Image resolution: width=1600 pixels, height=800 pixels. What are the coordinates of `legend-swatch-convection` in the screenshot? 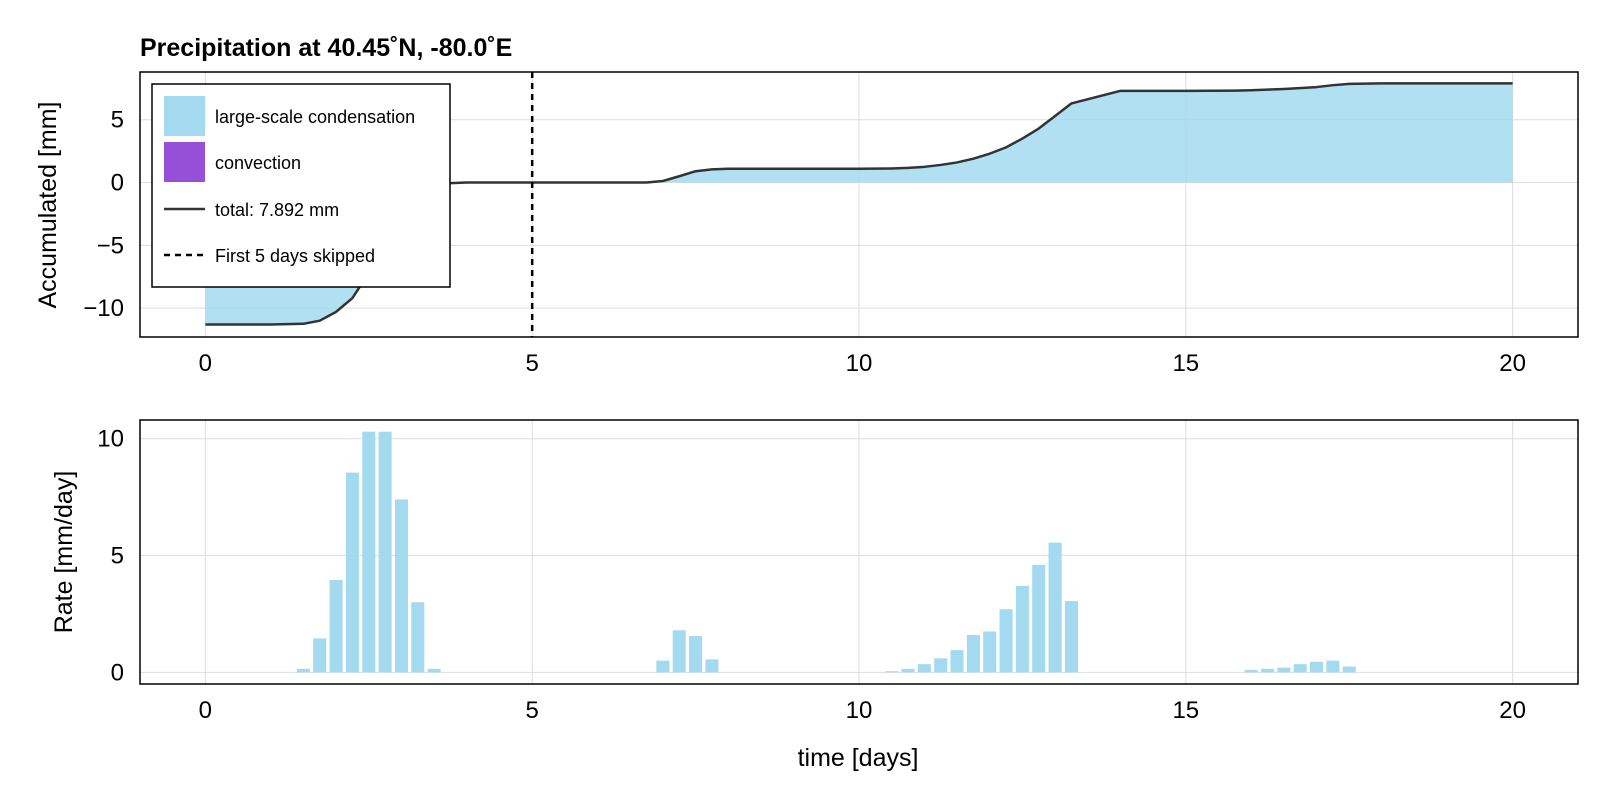 It's located at (184, 162).